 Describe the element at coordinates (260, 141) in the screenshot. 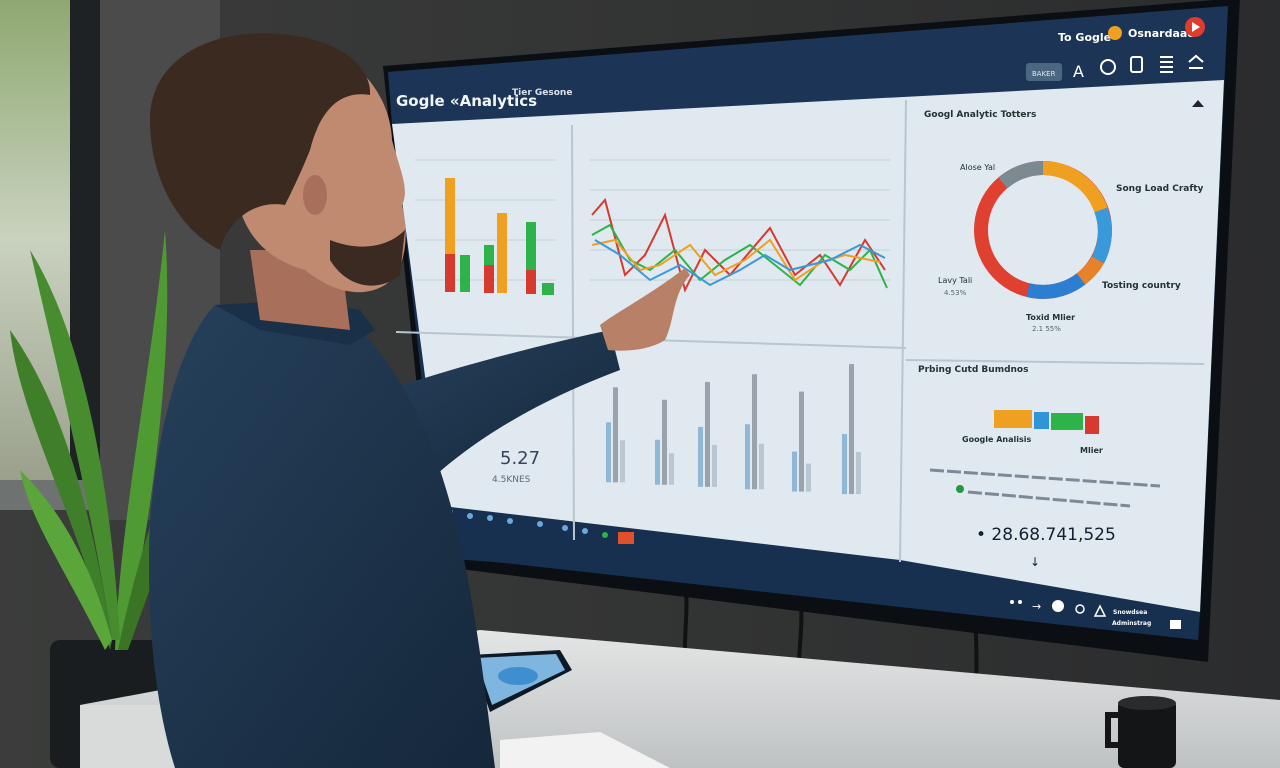

I see `hair` at that location.